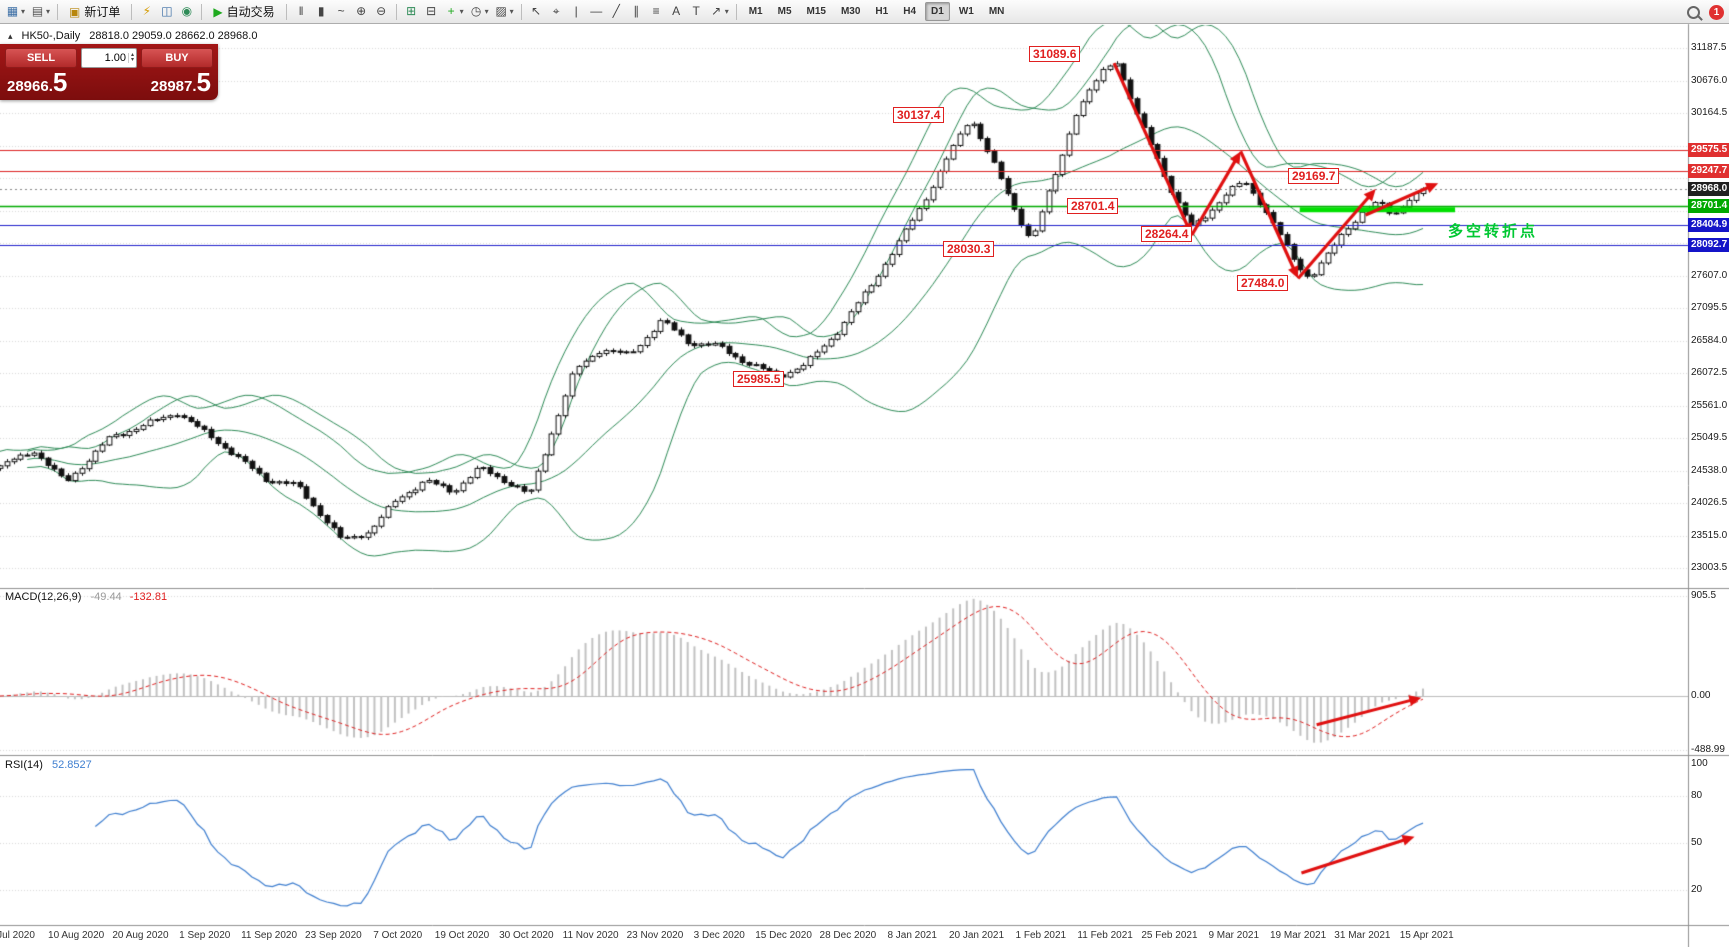 The height and width of the screenshot is (947, 1729). What do you see at coordinates (596, 11) in the screenshot?
I see `horizontal-line-icon: —` at bounding box center [596, 11].